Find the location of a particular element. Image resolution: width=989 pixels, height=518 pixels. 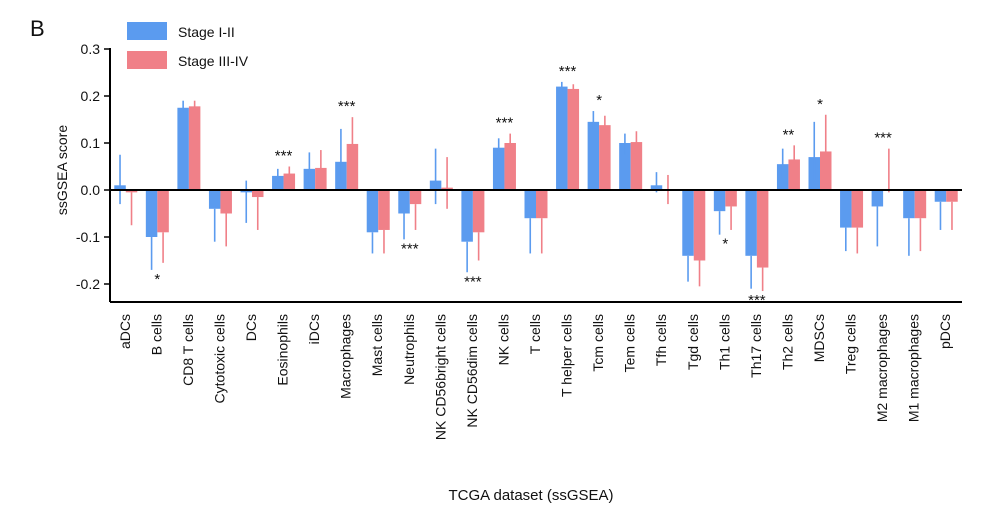

legend: Stage I-II Stage III-IV is located at coordinates (188, 45).